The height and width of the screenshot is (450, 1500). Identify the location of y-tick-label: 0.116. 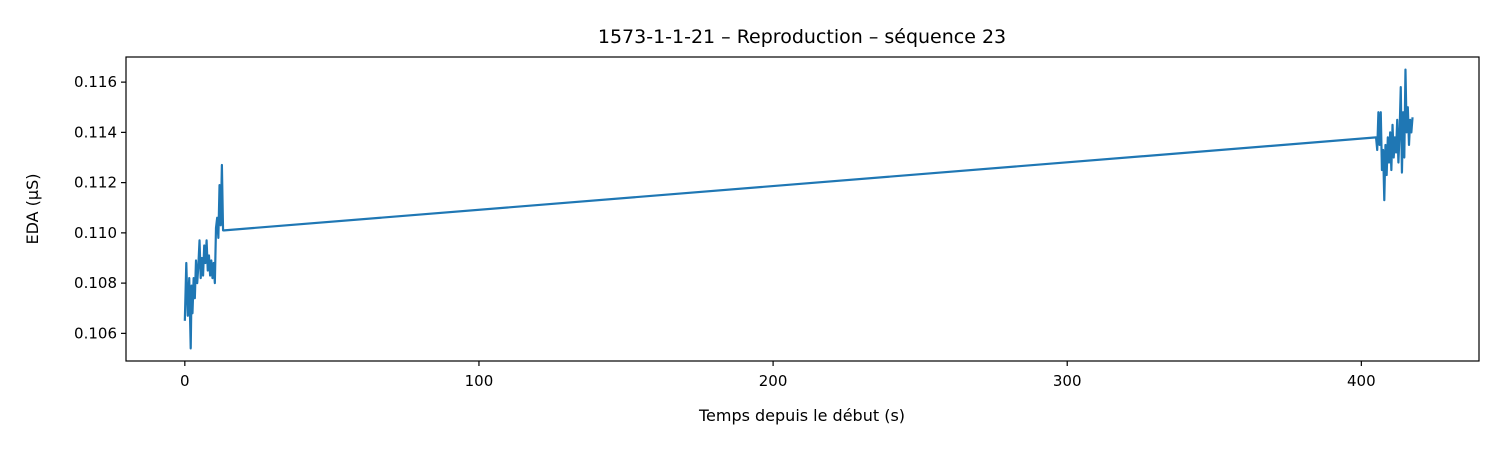
(95, 82).